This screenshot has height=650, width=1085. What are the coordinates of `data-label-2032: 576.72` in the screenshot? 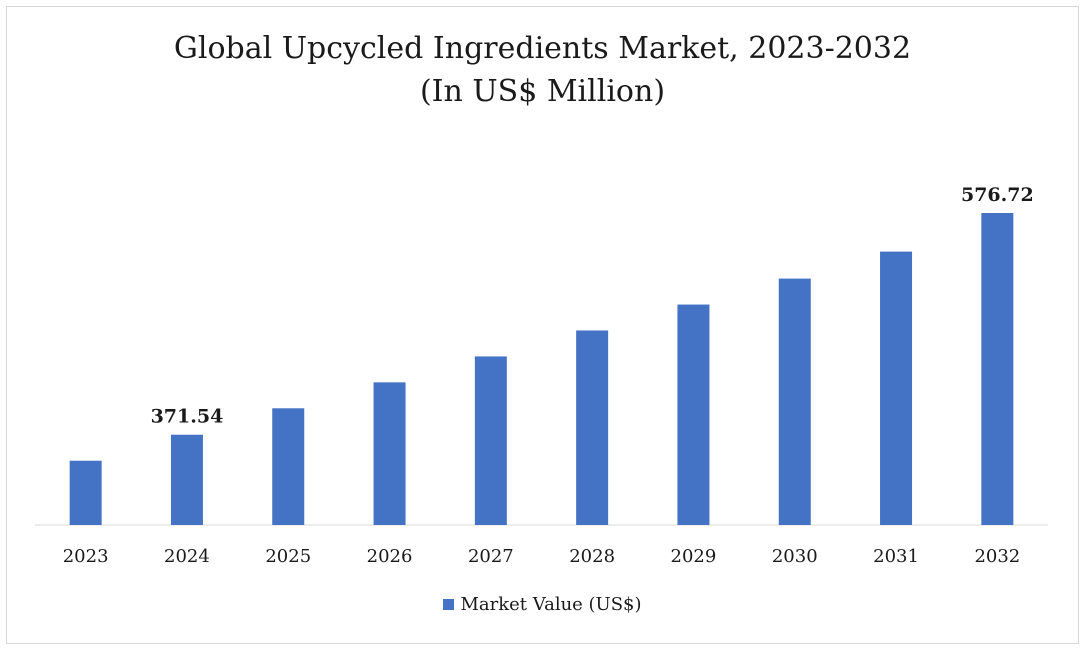 It's located at (997, 195).